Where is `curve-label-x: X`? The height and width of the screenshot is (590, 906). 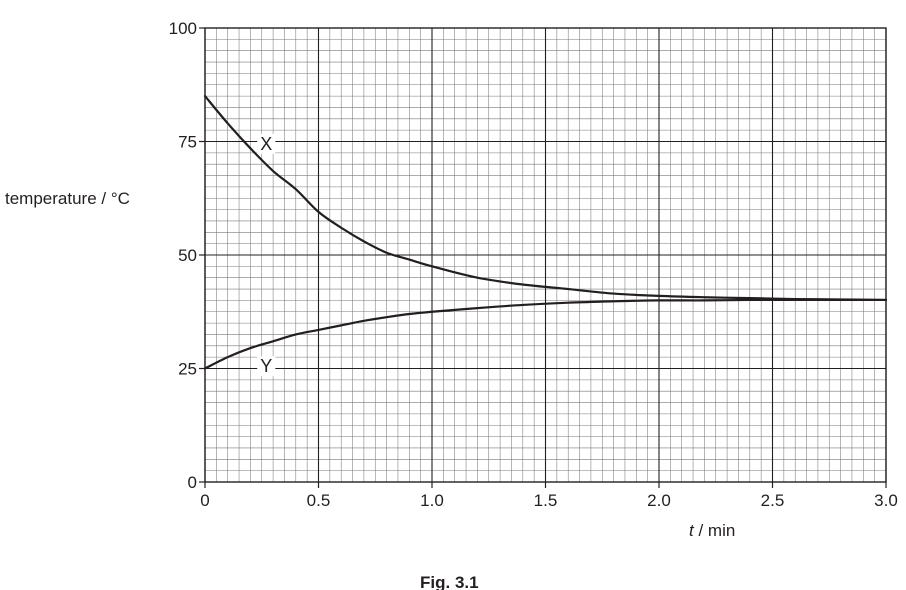
curve-label-x: X is located at coordinates (266, 144).